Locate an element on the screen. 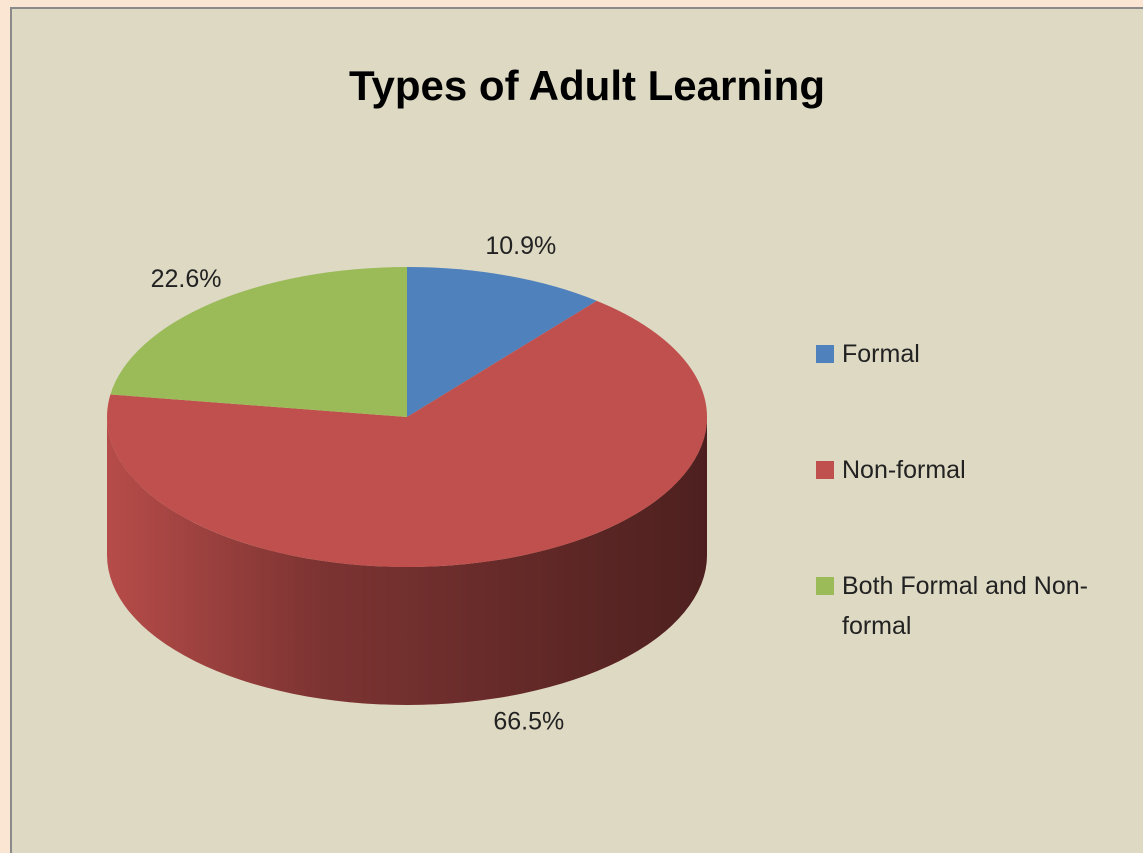 Image resolution: width=1143 pixels, height=853 pixels. data-label: 22.6% is located at coordinates (186, 279).